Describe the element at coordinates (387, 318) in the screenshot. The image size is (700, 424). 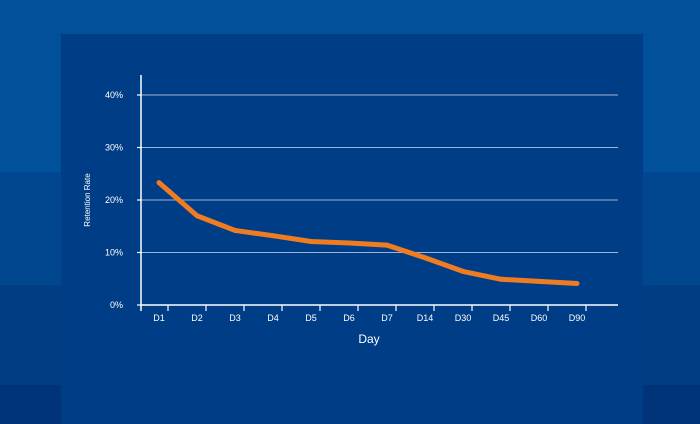
I see `x-tick-label: D7` at that location.